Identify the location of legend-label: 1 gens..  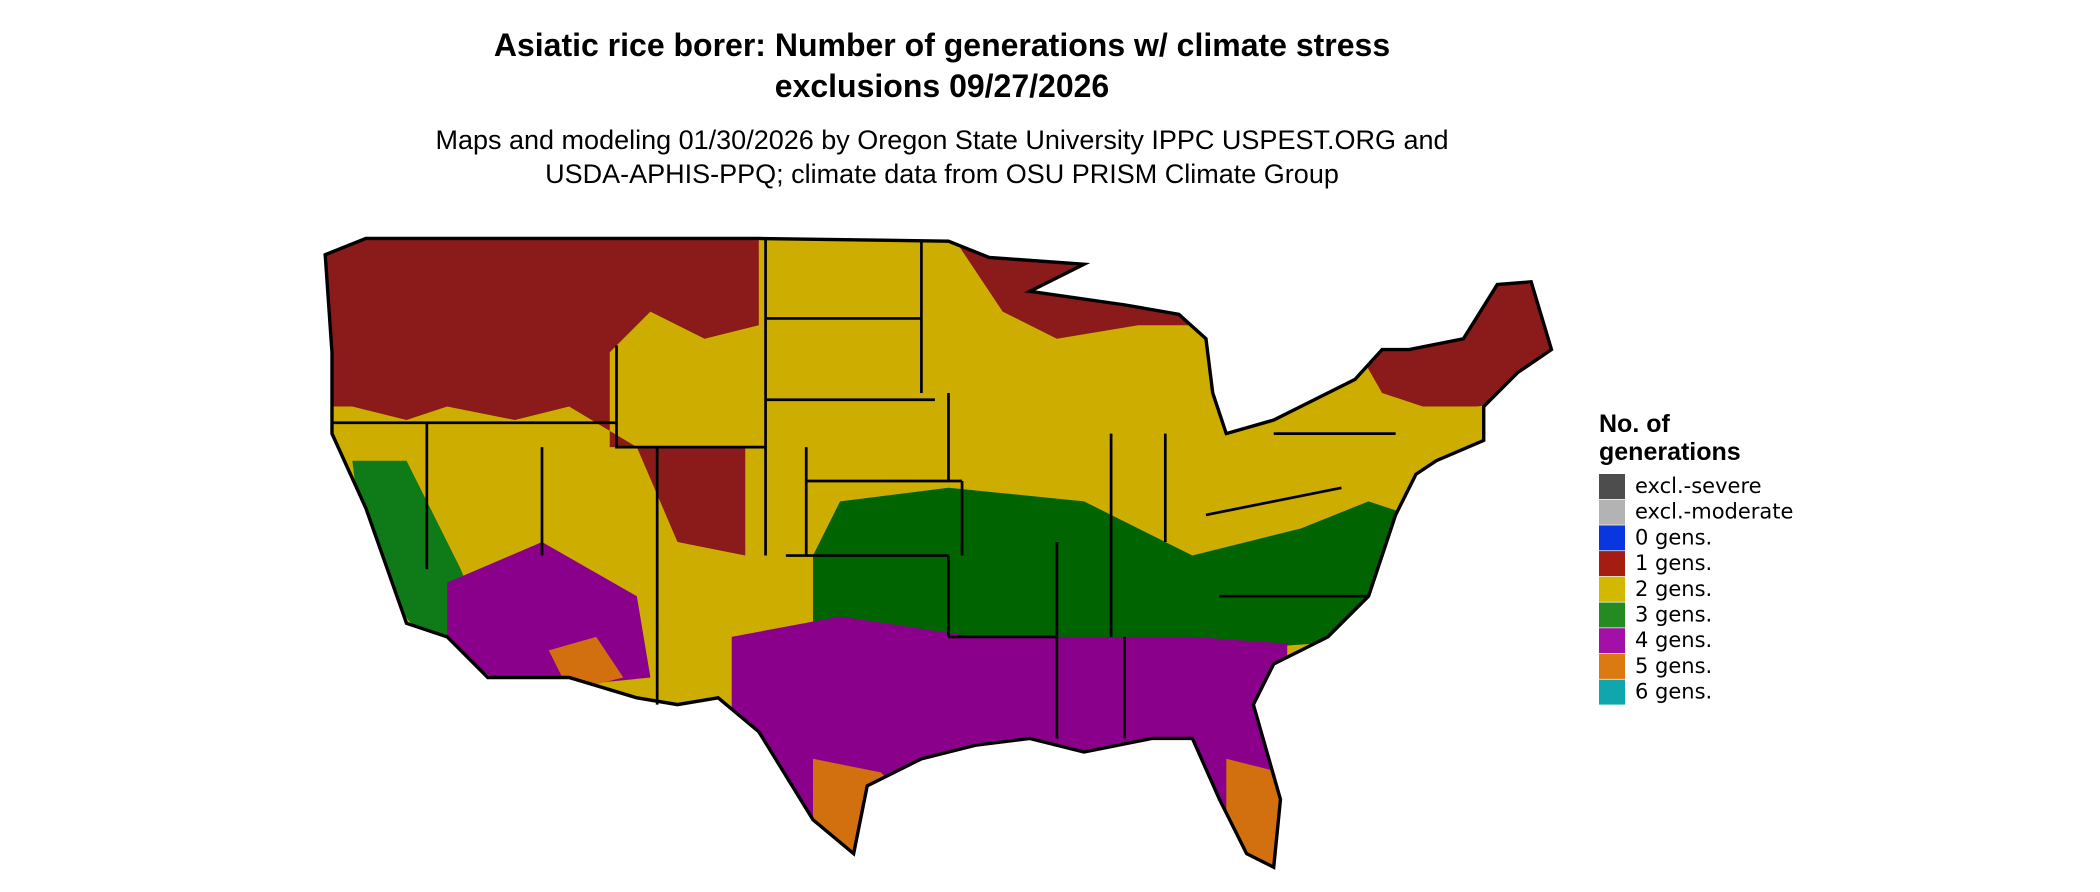
(1673, 563).